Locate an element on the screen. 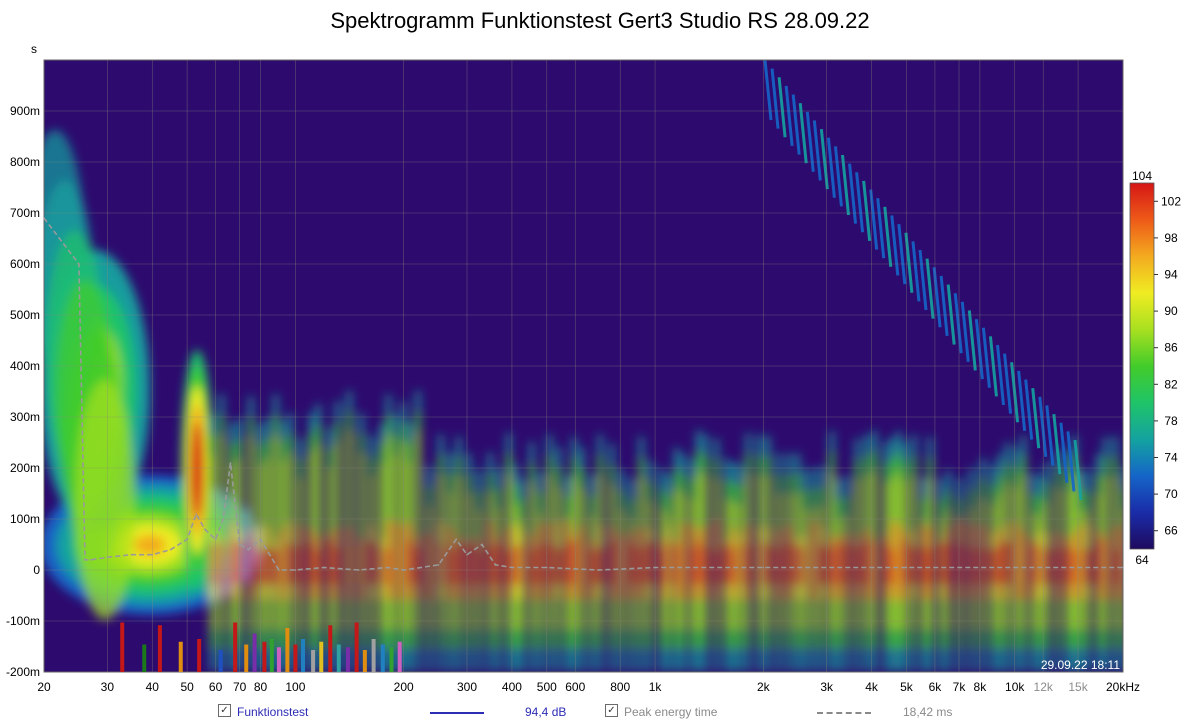  x-tick-label-22: 10k is located at coordinates (1015, 687).